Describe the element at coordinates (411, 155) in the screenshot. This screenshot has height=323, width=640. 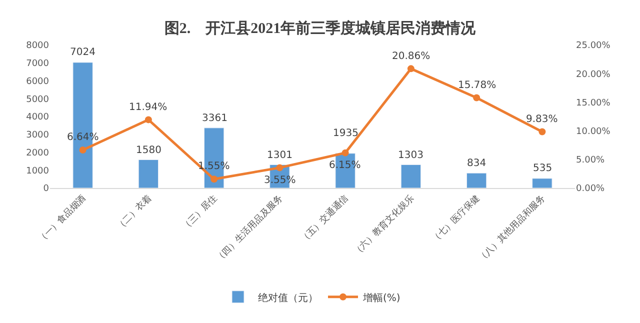
I see `data-label: 1303` at that location.